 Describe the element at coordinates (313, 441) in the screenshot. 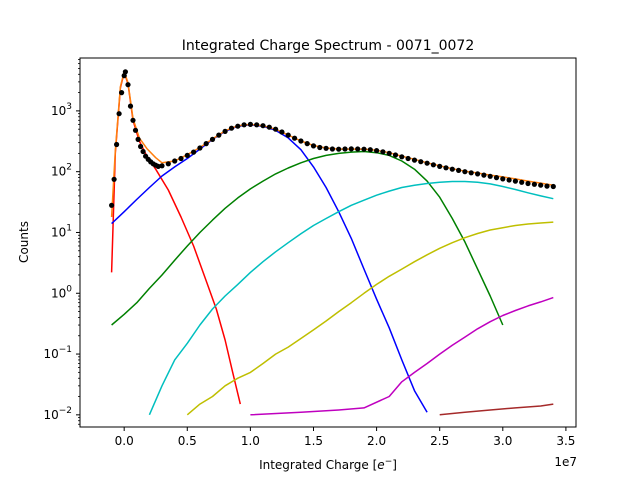

I see `x-tick-label: 1.5` at that location.